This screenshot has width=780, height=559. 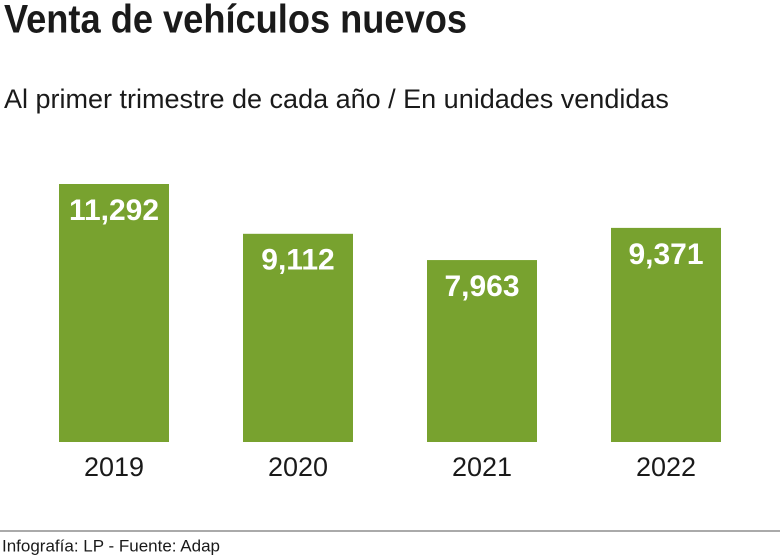 I want to click on chart-title: Venta de vehículos nuevos, so click(x=235, y=21).